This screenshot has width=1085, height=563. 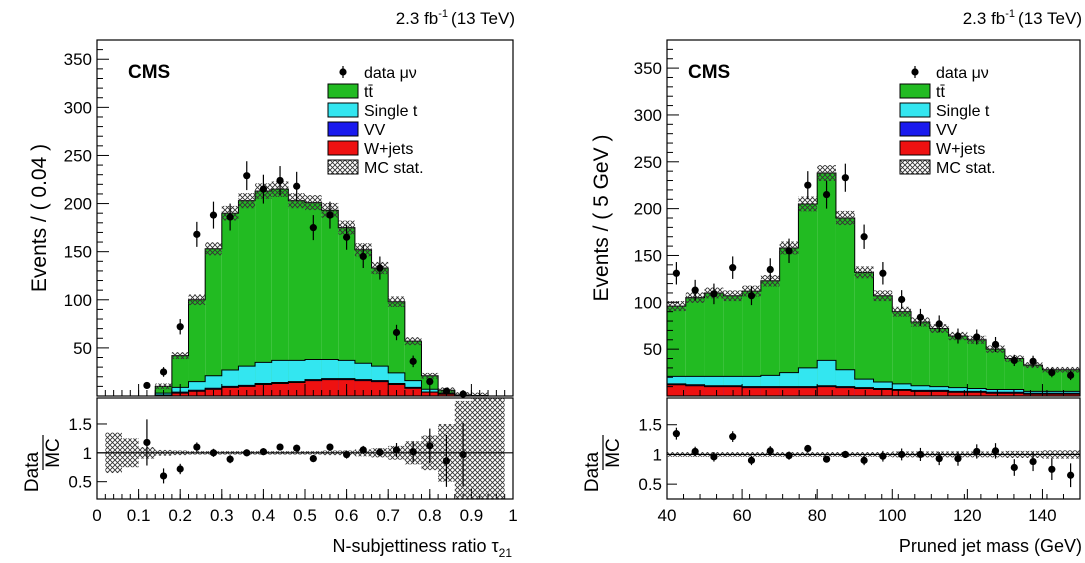 I want to click on left-x-tick-label: 0.9, so click(x=472, y=515).